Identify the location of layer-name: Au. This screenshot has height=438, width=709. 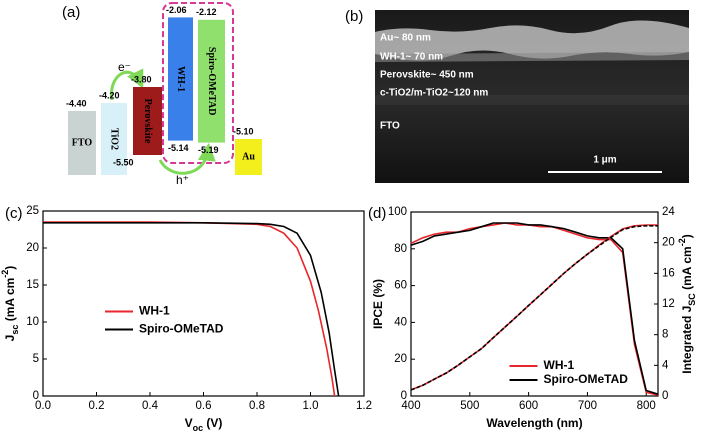
(248, 156).